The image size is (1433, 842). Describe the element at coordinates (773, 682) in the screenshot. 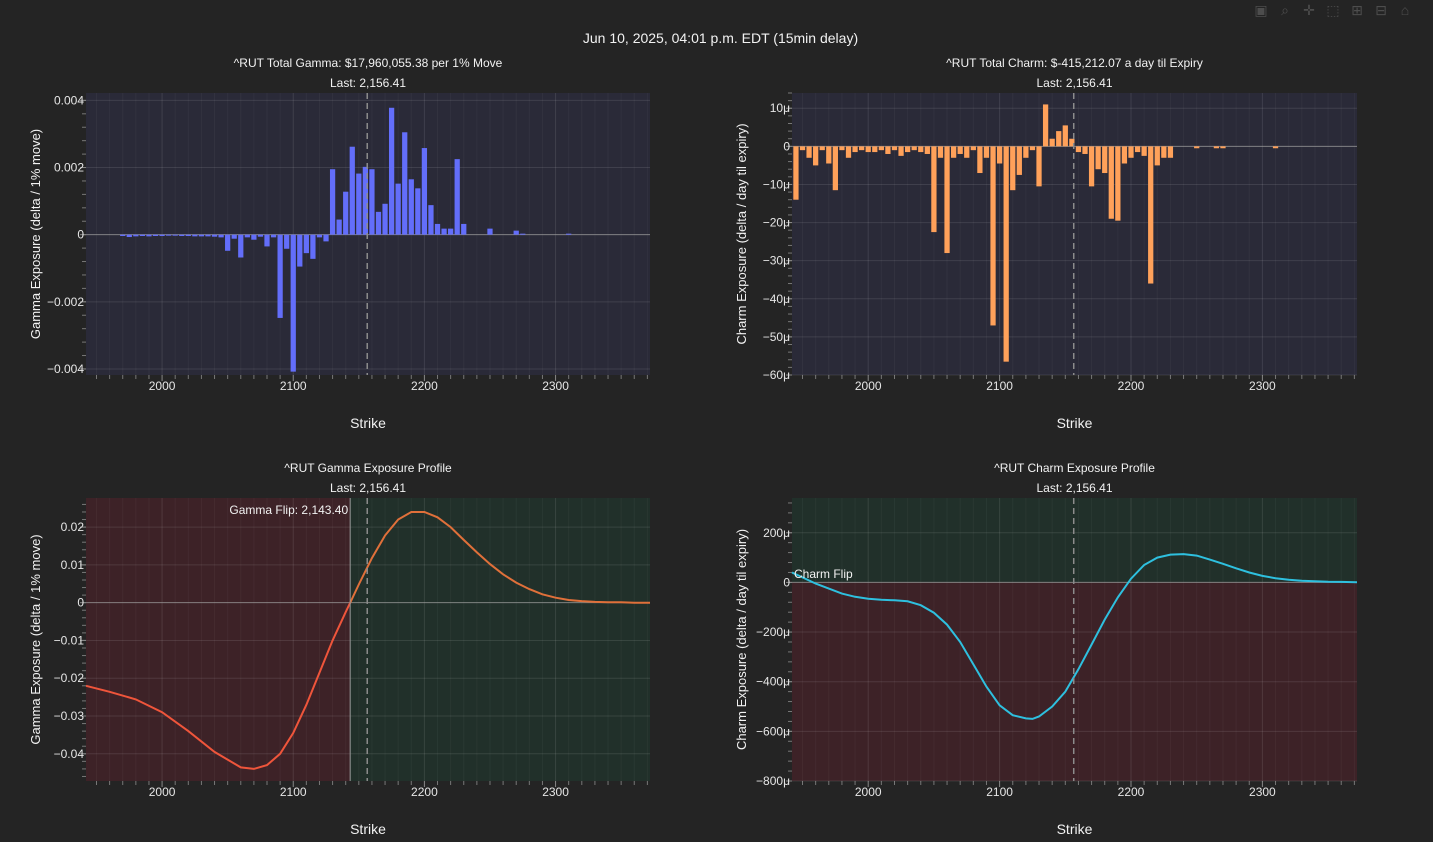

I see `y-tick-label: −400μ` at that location.